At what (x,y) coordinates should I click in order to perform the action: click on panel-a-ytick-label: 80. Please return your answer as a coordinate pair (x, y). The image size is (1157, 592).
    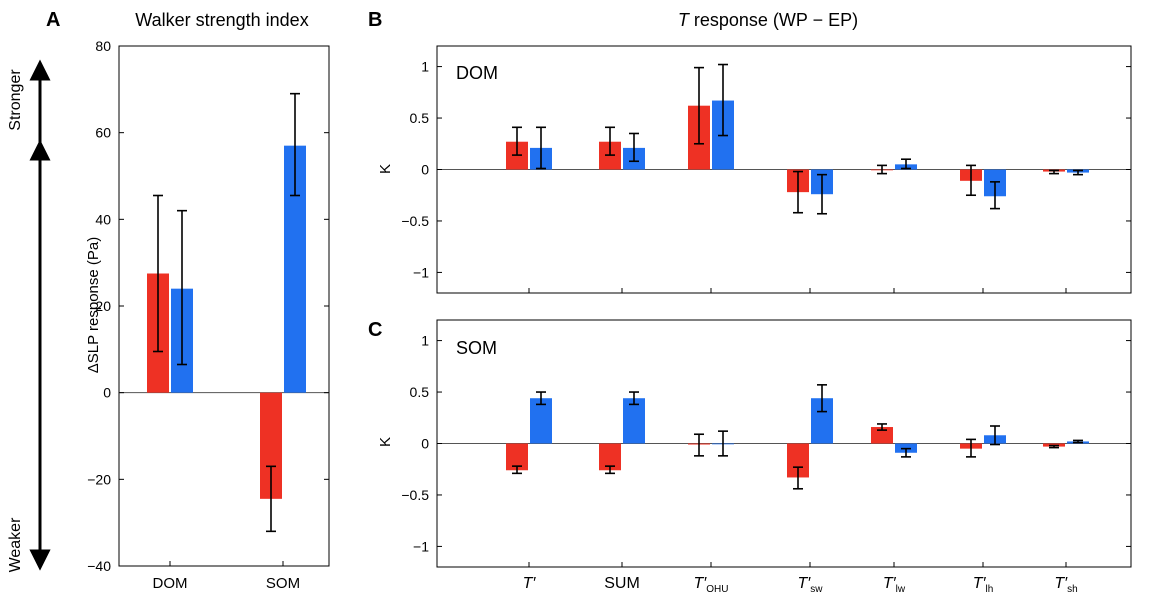
    Looking at the image, I should click on (103, 46).